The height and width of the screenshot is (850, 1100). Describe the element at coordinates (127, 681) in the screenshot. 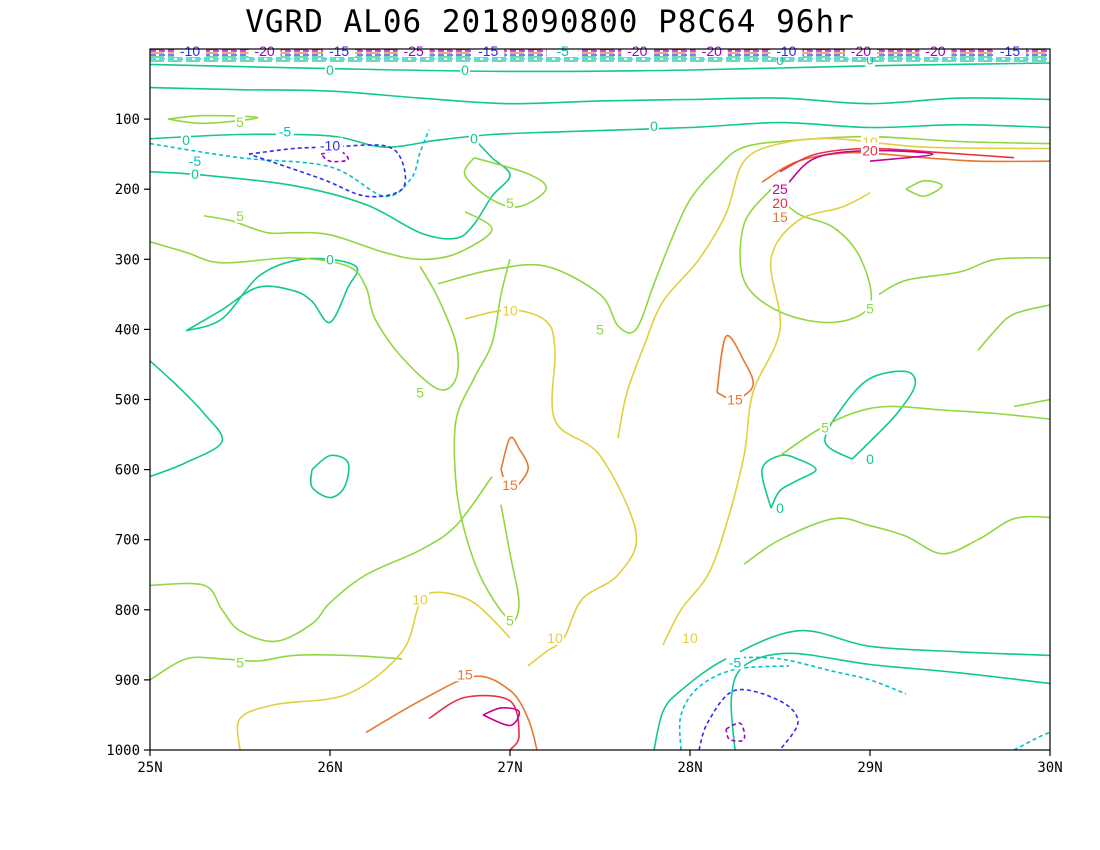

I see `y-tick-label: 900` at that location.